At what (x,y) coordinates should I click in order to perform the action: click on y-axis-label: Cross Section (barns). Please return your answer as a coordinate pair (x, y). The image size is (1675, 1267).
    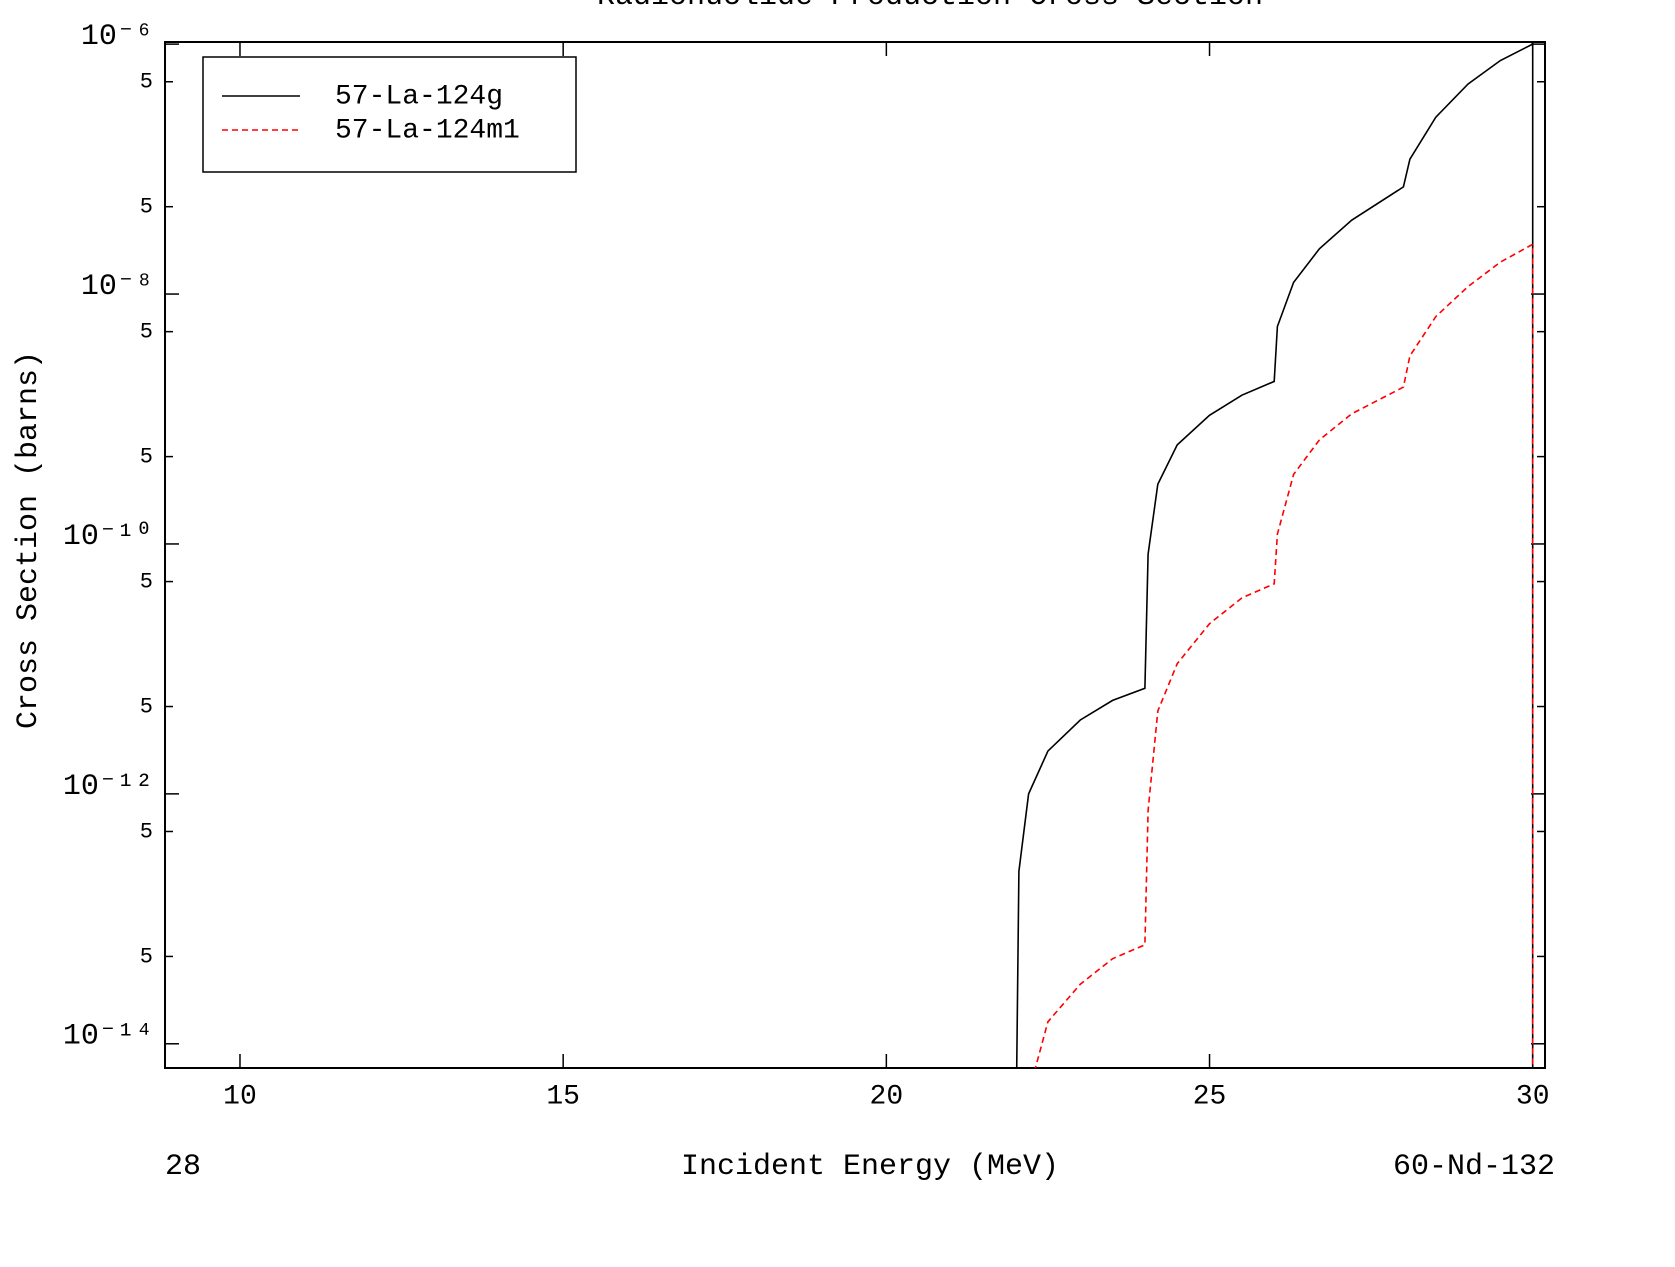
    Looking at the image, I should click on (29, 540).